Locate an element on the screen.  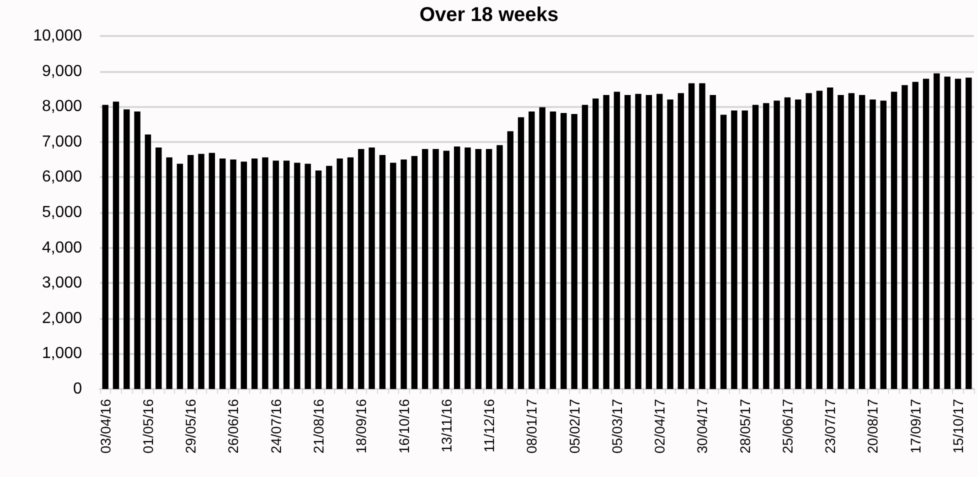
y-tick-label: 1,000 is located at coordinates (62, 353).